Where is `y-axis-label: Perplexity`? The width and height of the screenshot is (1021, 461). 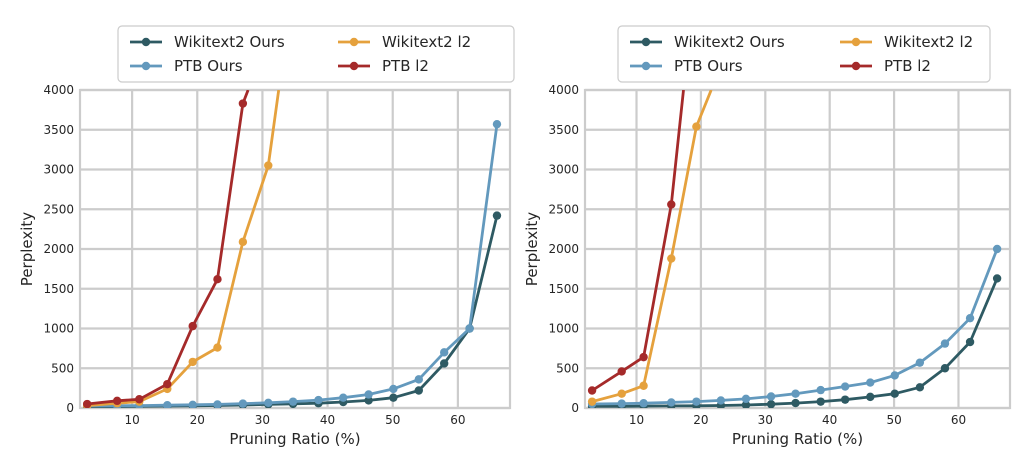
y-axis-label: Perplexity is located at coordinates (532, 249).